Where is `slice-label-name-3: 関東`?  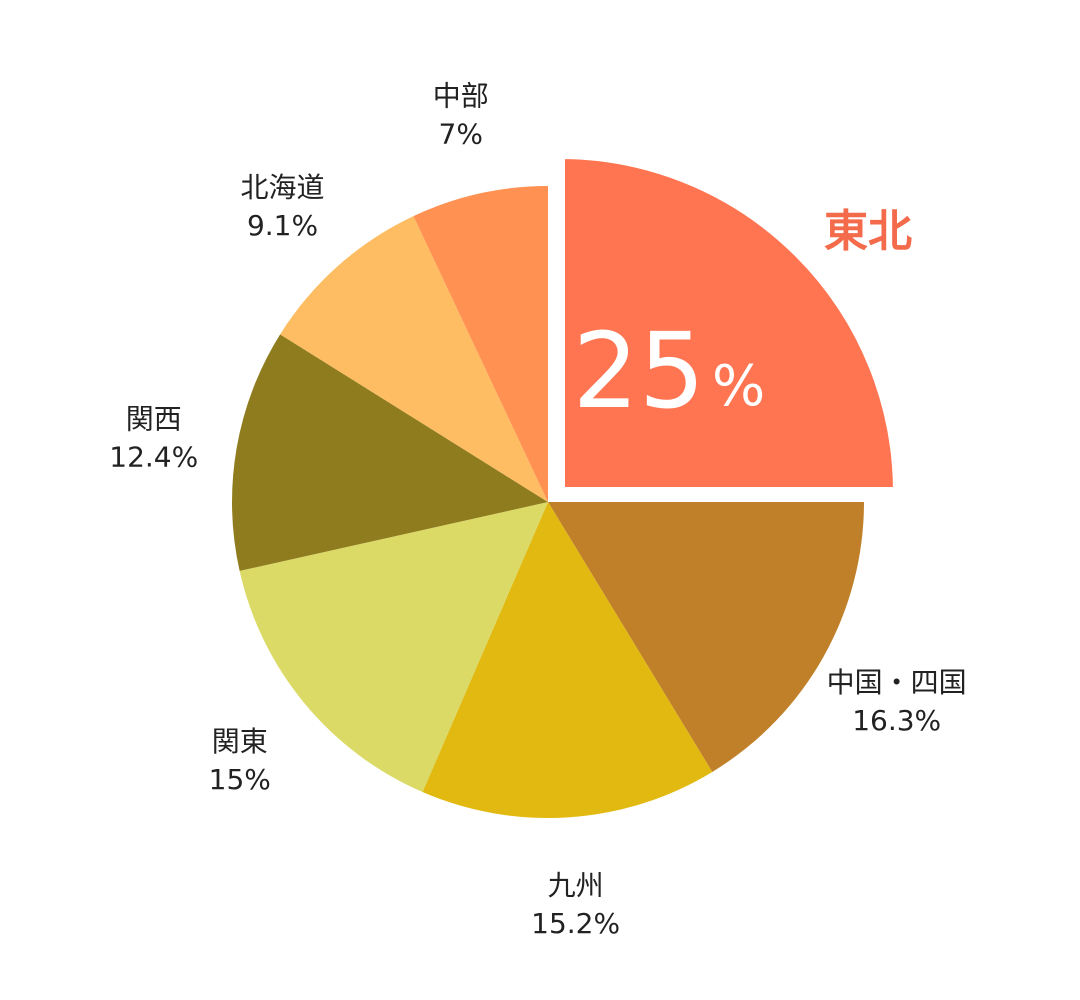 slice-label-name-3: 関東 is located at coordinates (240, 741).